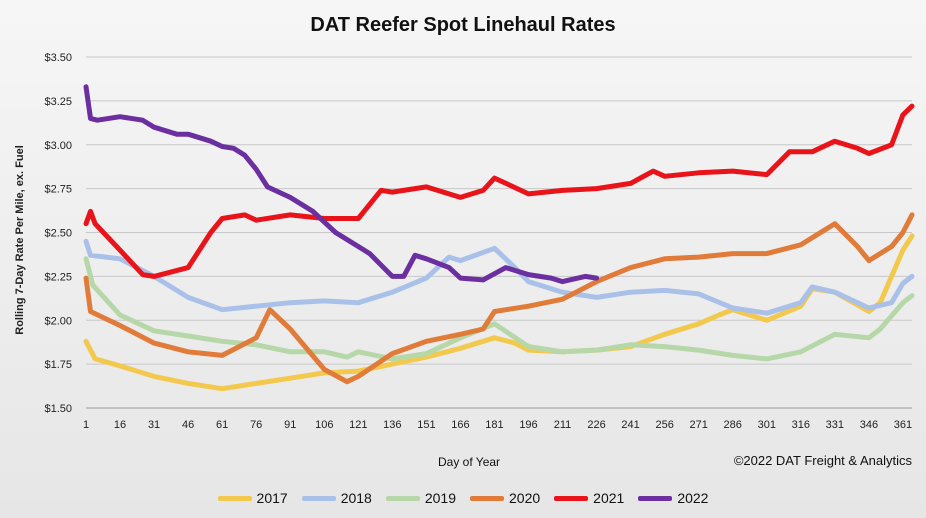  Describe the element at coordinates (58, 190) in the screenshot. I see `y-tick-label: $2.75` at that location.